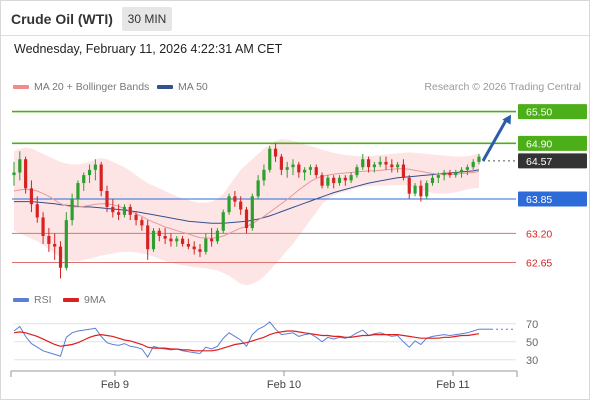 This screenshot has width=590, height=400. I want to click on projection-arrow-head, so click(506, 119).